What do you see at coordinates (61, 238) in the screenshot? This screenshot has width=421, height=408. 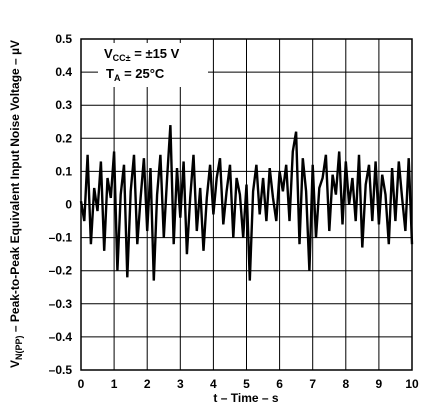 I see `y-tick-label: –0.1` at bounding box center [61, 238].